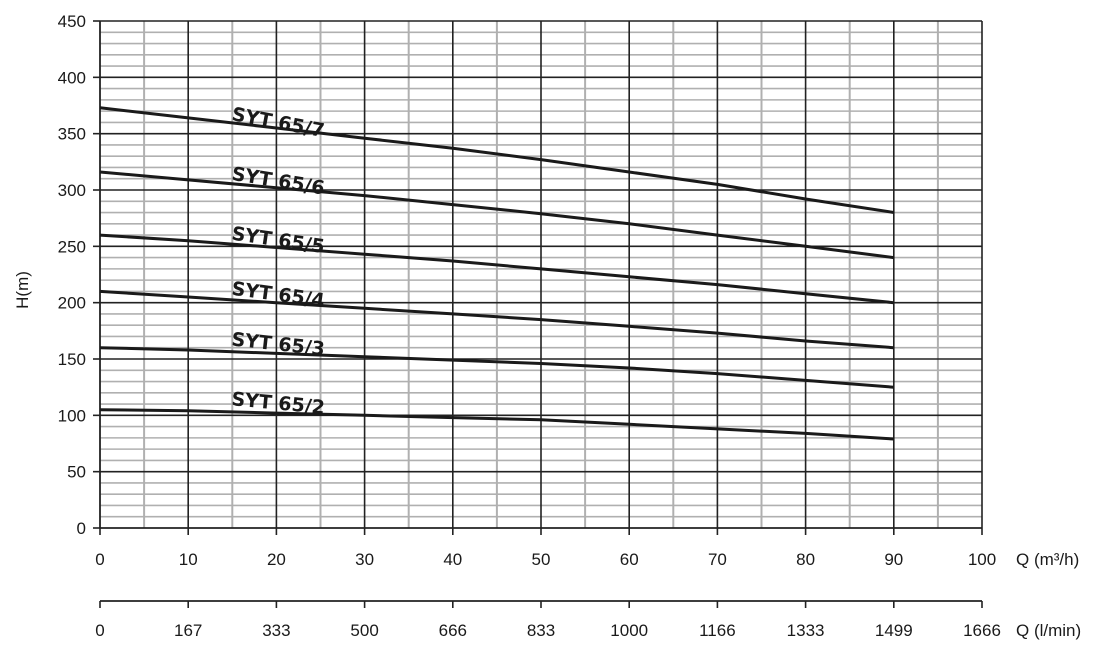 The image size is (1094, 646). Describe the element at coordinates (541, 630) in the screenshot. I see `x-secondary-tick-label: 833` at that location.